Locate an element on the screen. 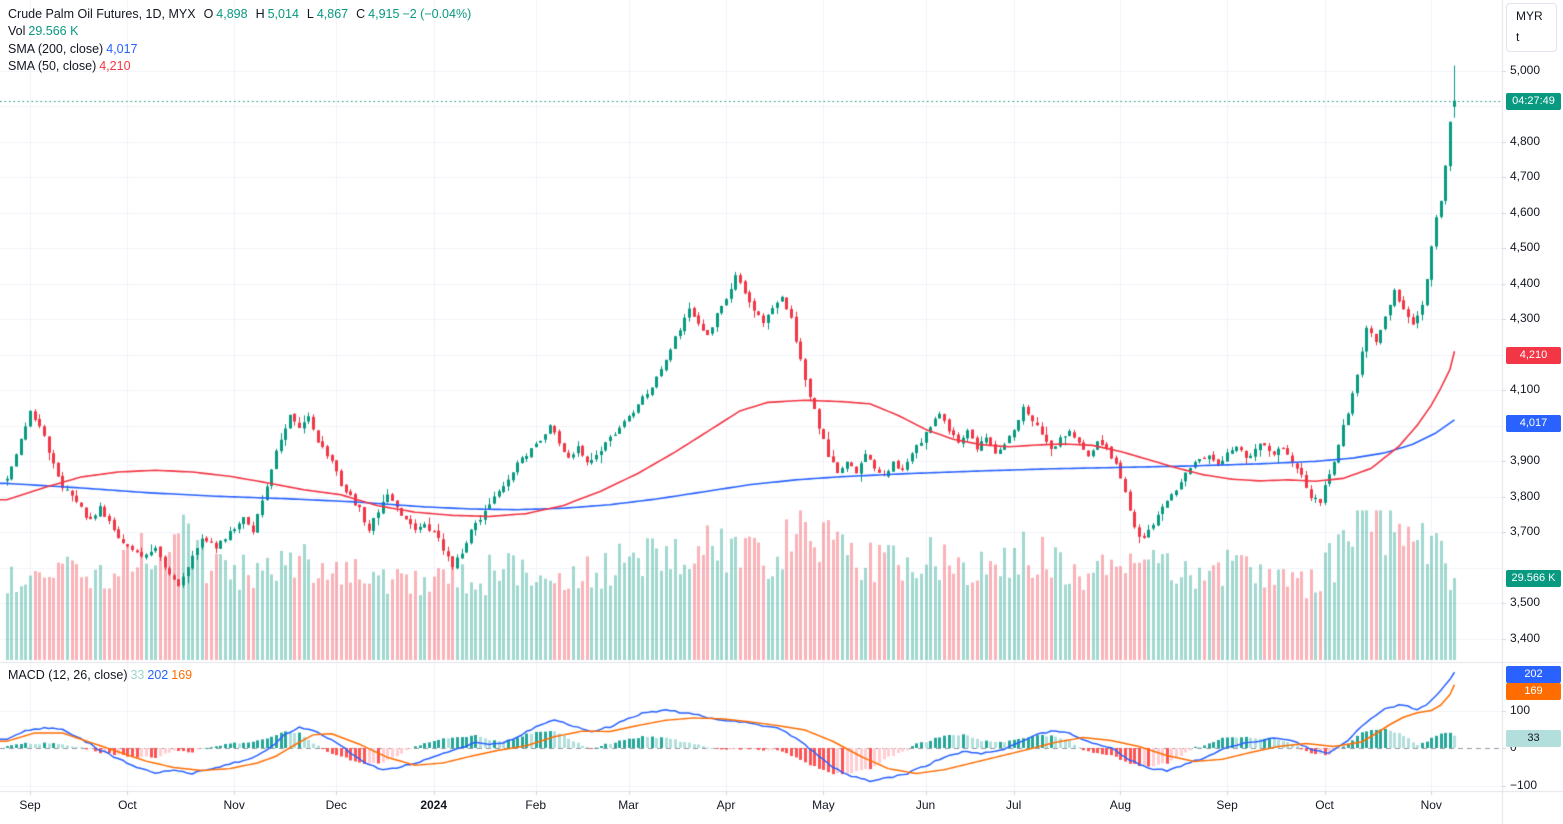 This screenshot has height=824, width=1563. price-tick-label: 4,500 is located at coordinates (1525, 247).